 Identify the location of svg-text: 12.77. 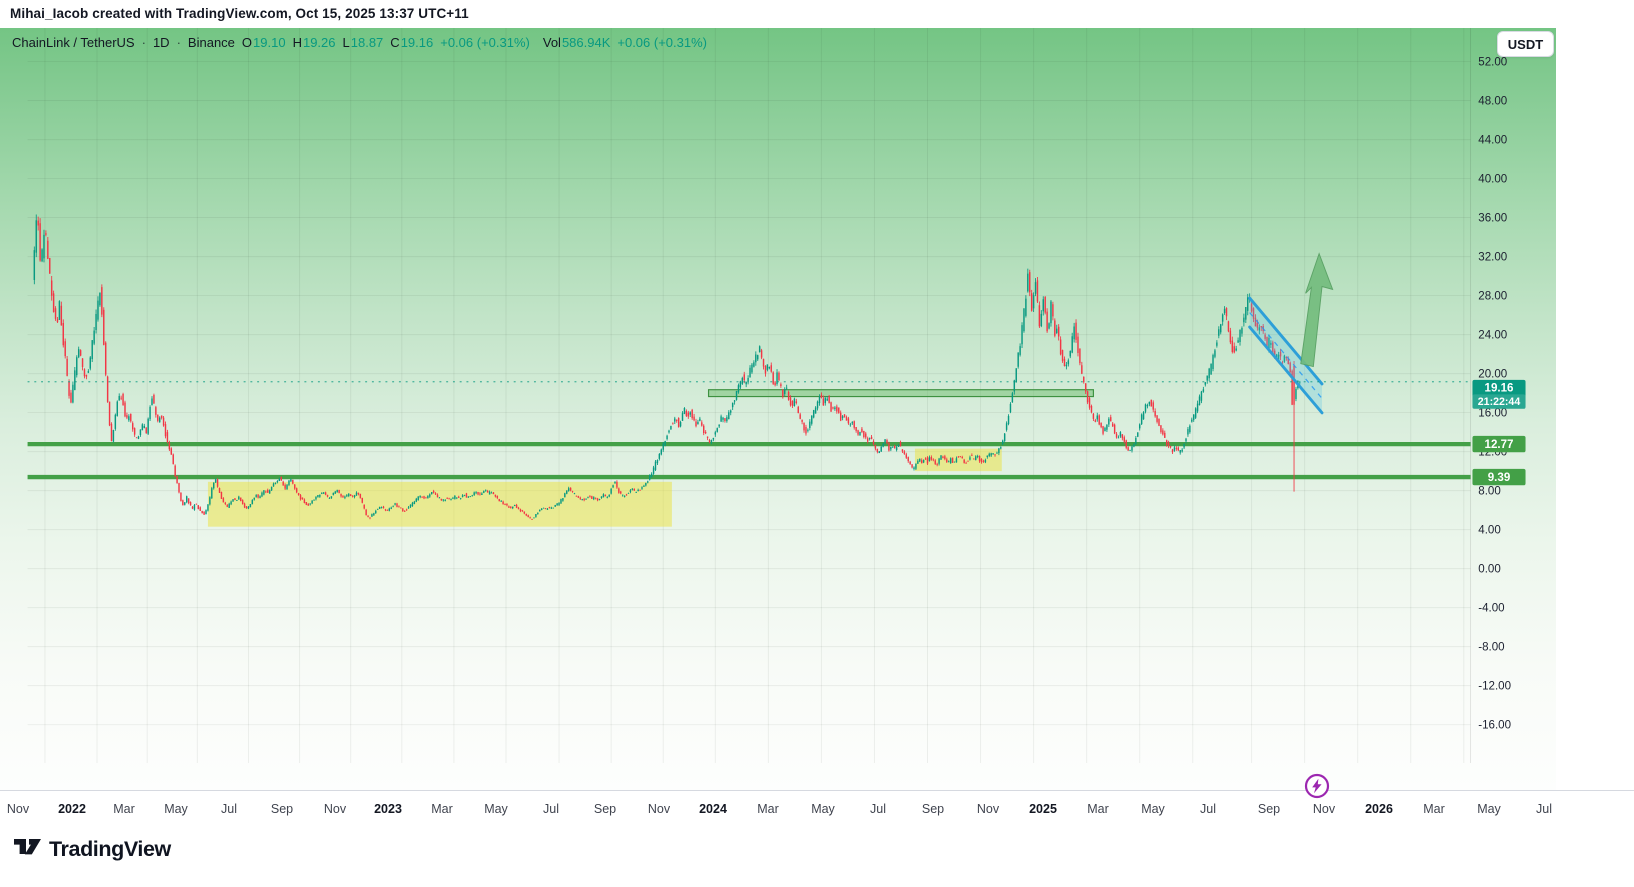
(1499, 445).